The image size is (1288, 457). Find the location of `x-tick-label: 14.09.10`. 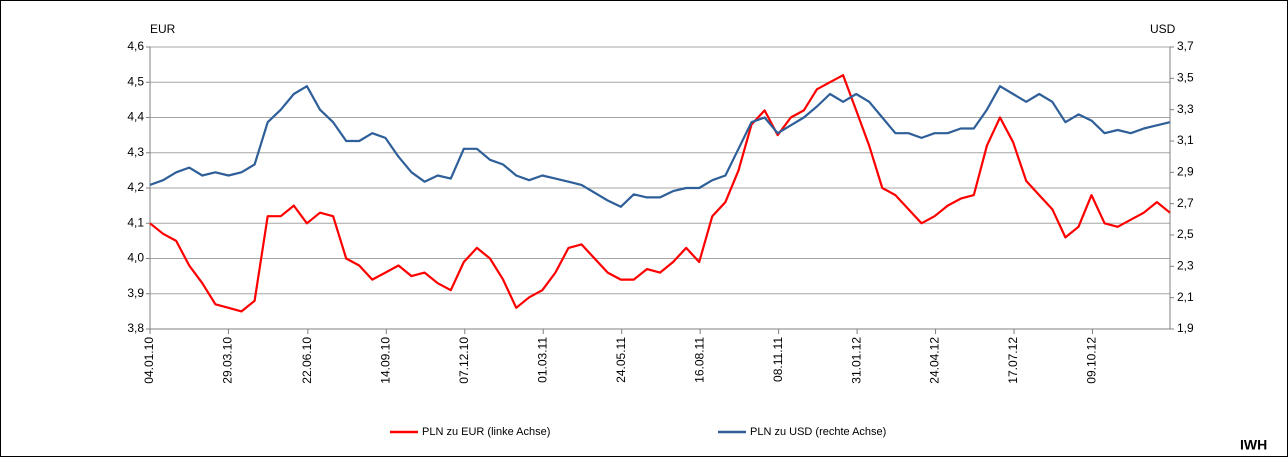

x-tick-label: 14.09.10 is located at coordinates (385, 360).